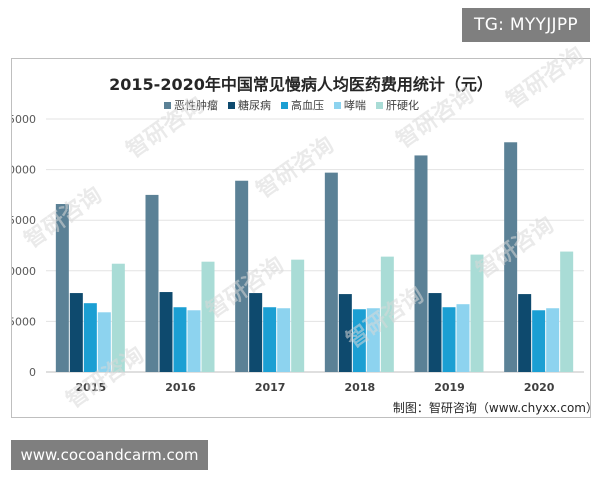  I want to click on source-note: 制图：智研咨询（www.chyxx.com）, so click(491, 407).